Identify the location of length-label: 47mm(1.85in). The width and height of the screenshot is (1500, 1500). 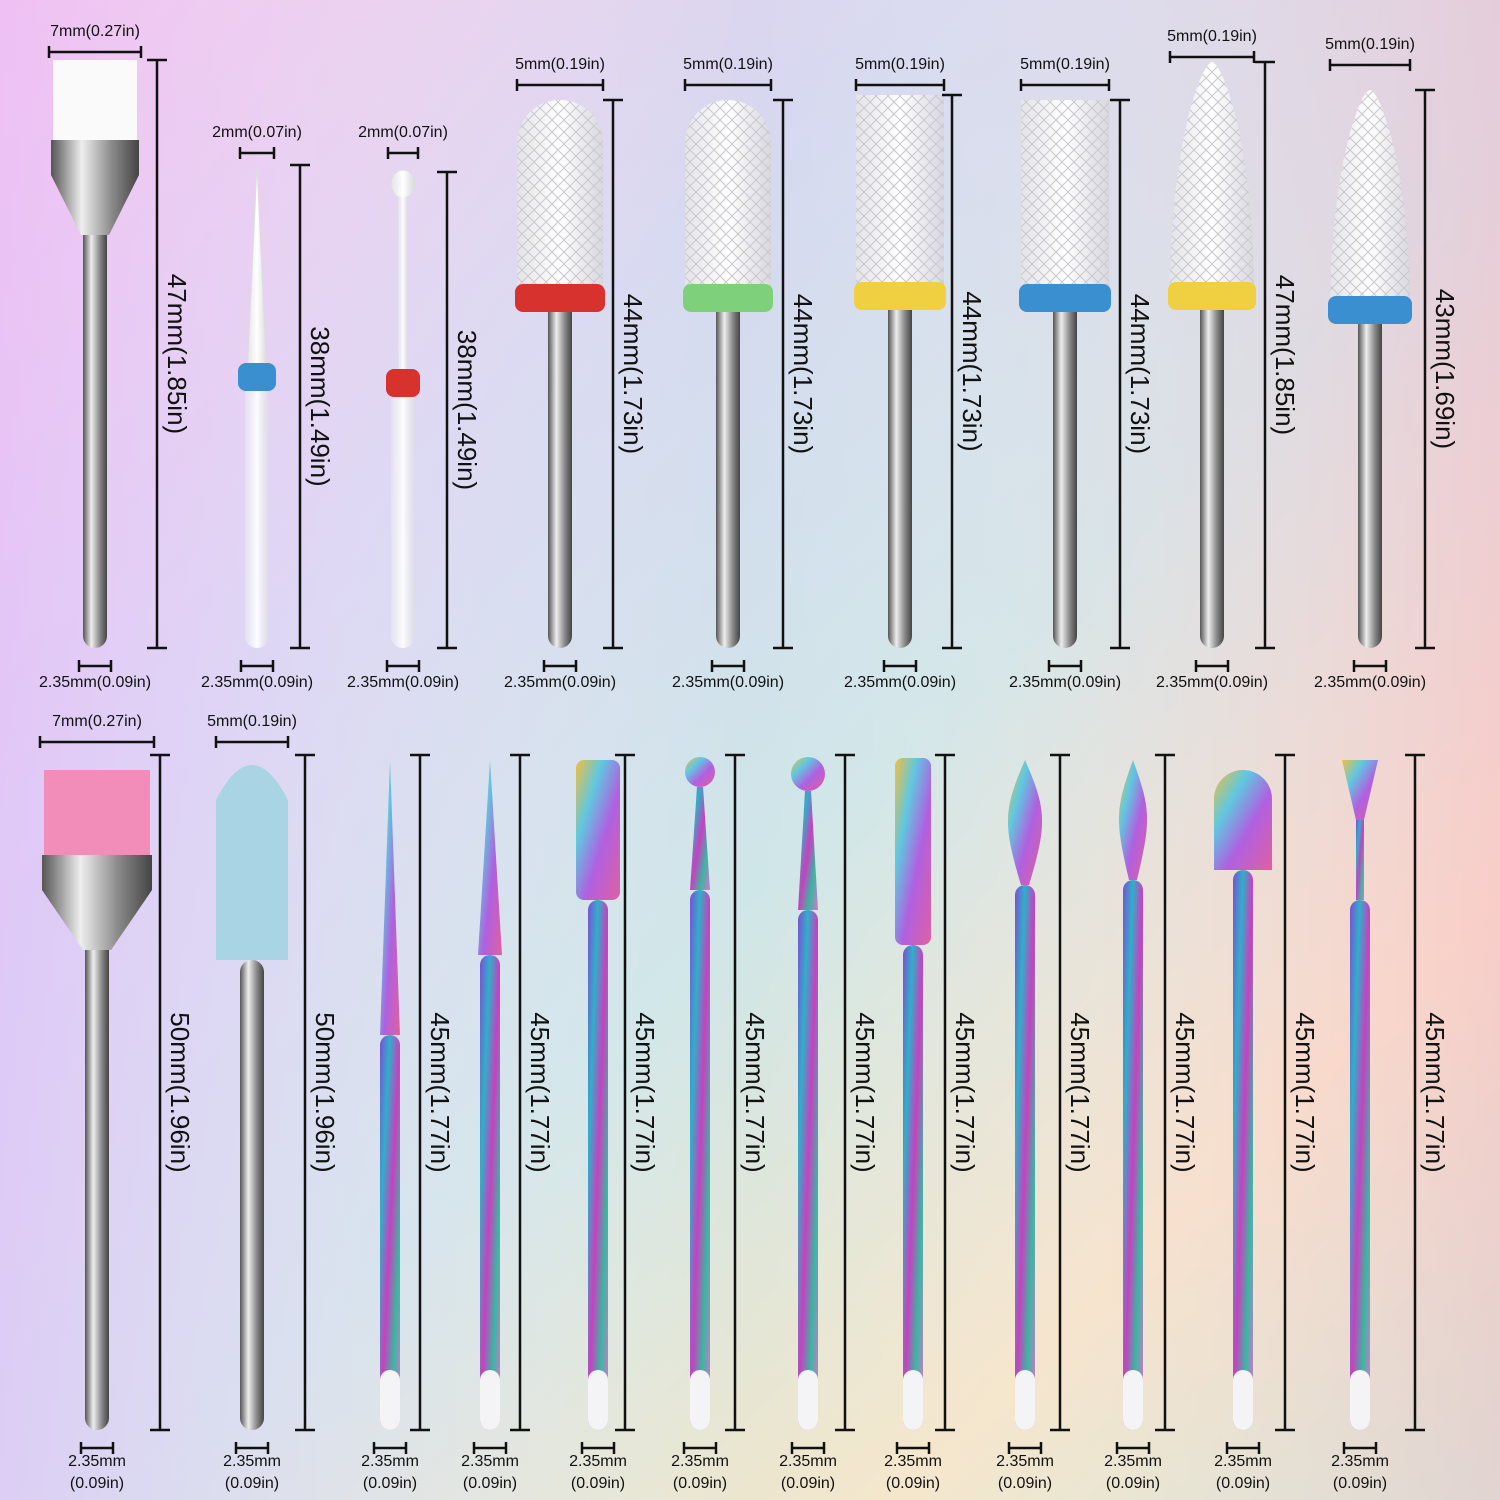
(1285, 355).